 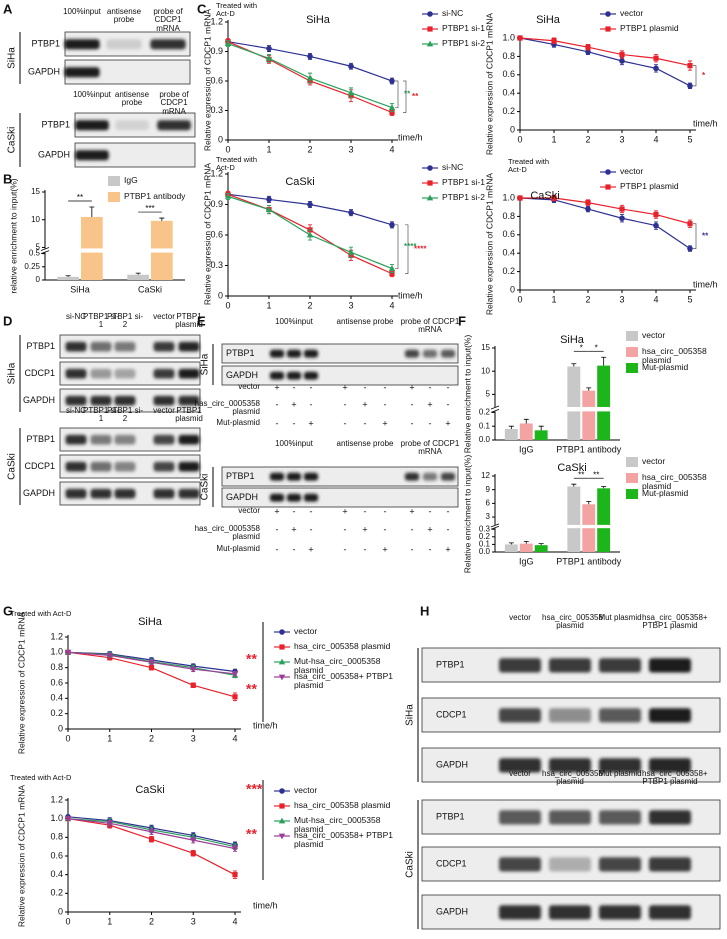 What do you see at coordinates (397, 94) in the screenshot?
I see `bracket` at bounding box center [397, 94].